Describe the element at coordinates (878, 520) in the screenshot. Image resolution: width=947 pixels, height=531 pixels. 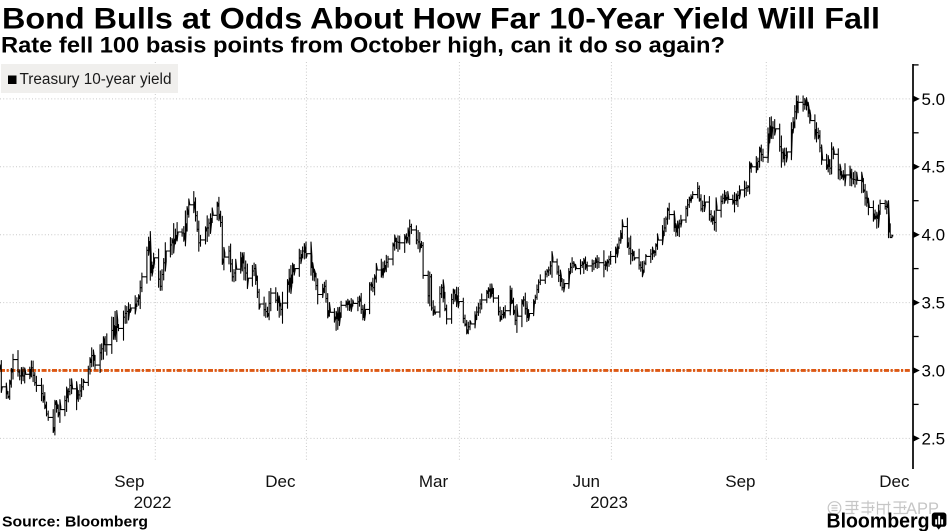
I see `svg-text: Bloomberg` at that location.